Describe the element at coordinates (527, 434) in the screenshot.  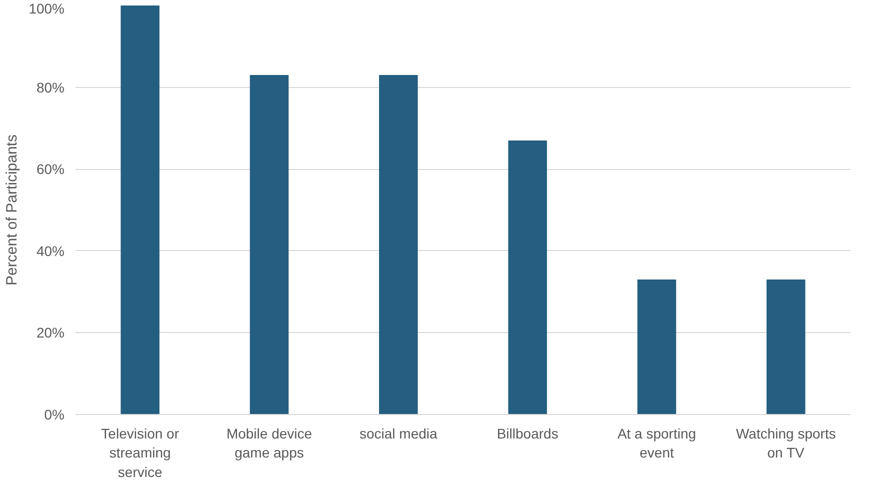
I see `x-tick-label: Billboards` at that location.